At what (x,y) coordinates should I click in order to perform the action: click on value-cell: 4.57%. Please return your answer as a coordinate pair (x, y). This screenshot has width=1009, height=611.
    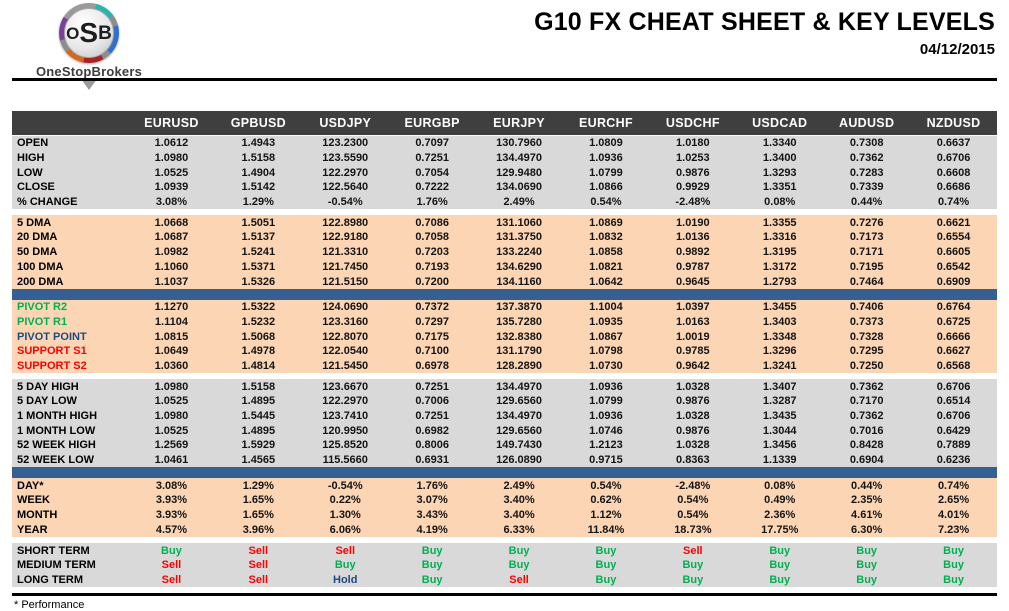
    Looking at the image, I should click on (171, 529).